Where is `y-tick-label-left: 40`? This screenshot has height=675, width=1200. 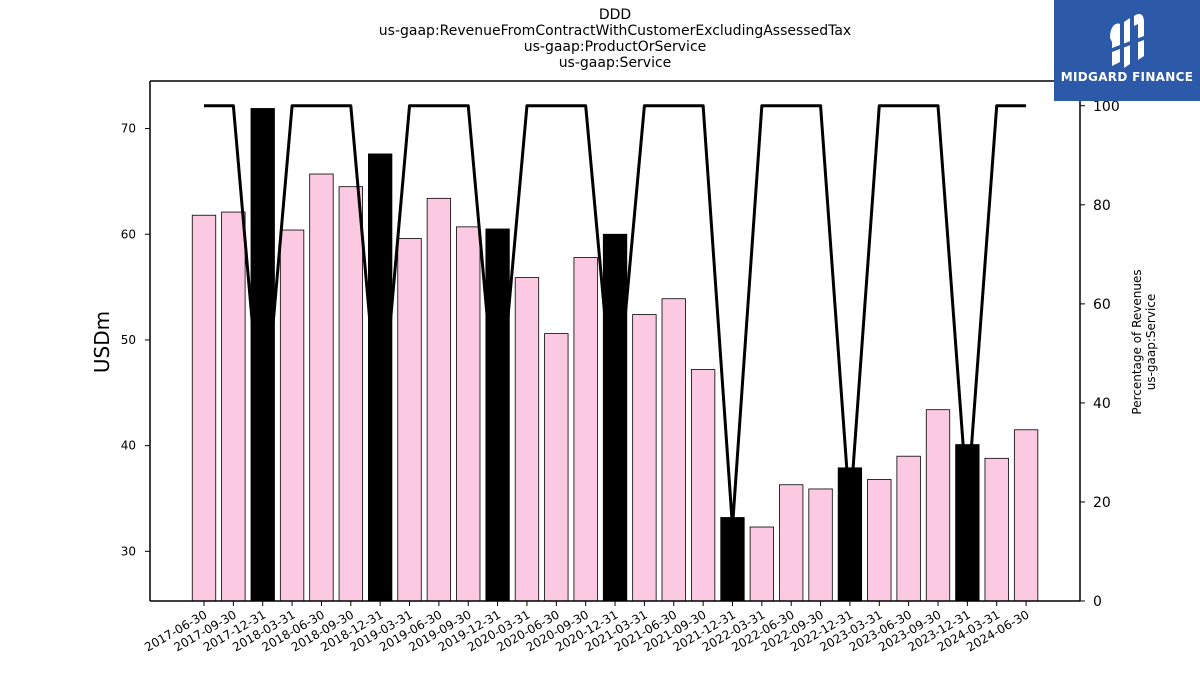 y-tick-label-left: 40 is located at coordinates (128, 446).